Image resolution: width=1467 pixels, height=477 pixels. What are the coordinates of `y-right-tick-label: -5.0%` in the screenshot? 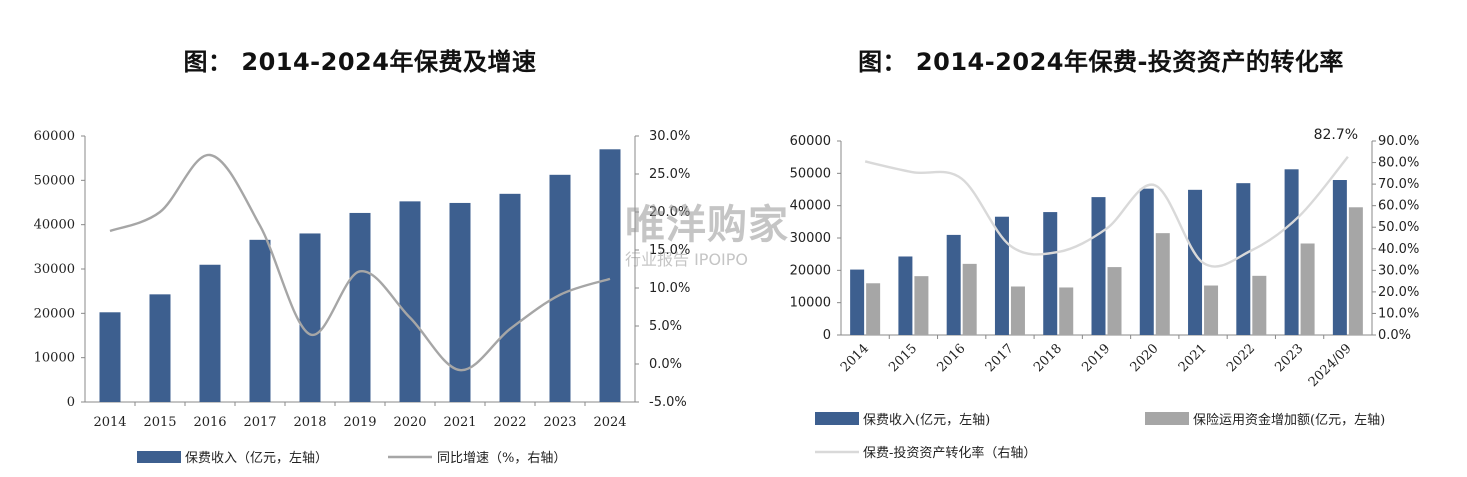 It's located at (668, 402).